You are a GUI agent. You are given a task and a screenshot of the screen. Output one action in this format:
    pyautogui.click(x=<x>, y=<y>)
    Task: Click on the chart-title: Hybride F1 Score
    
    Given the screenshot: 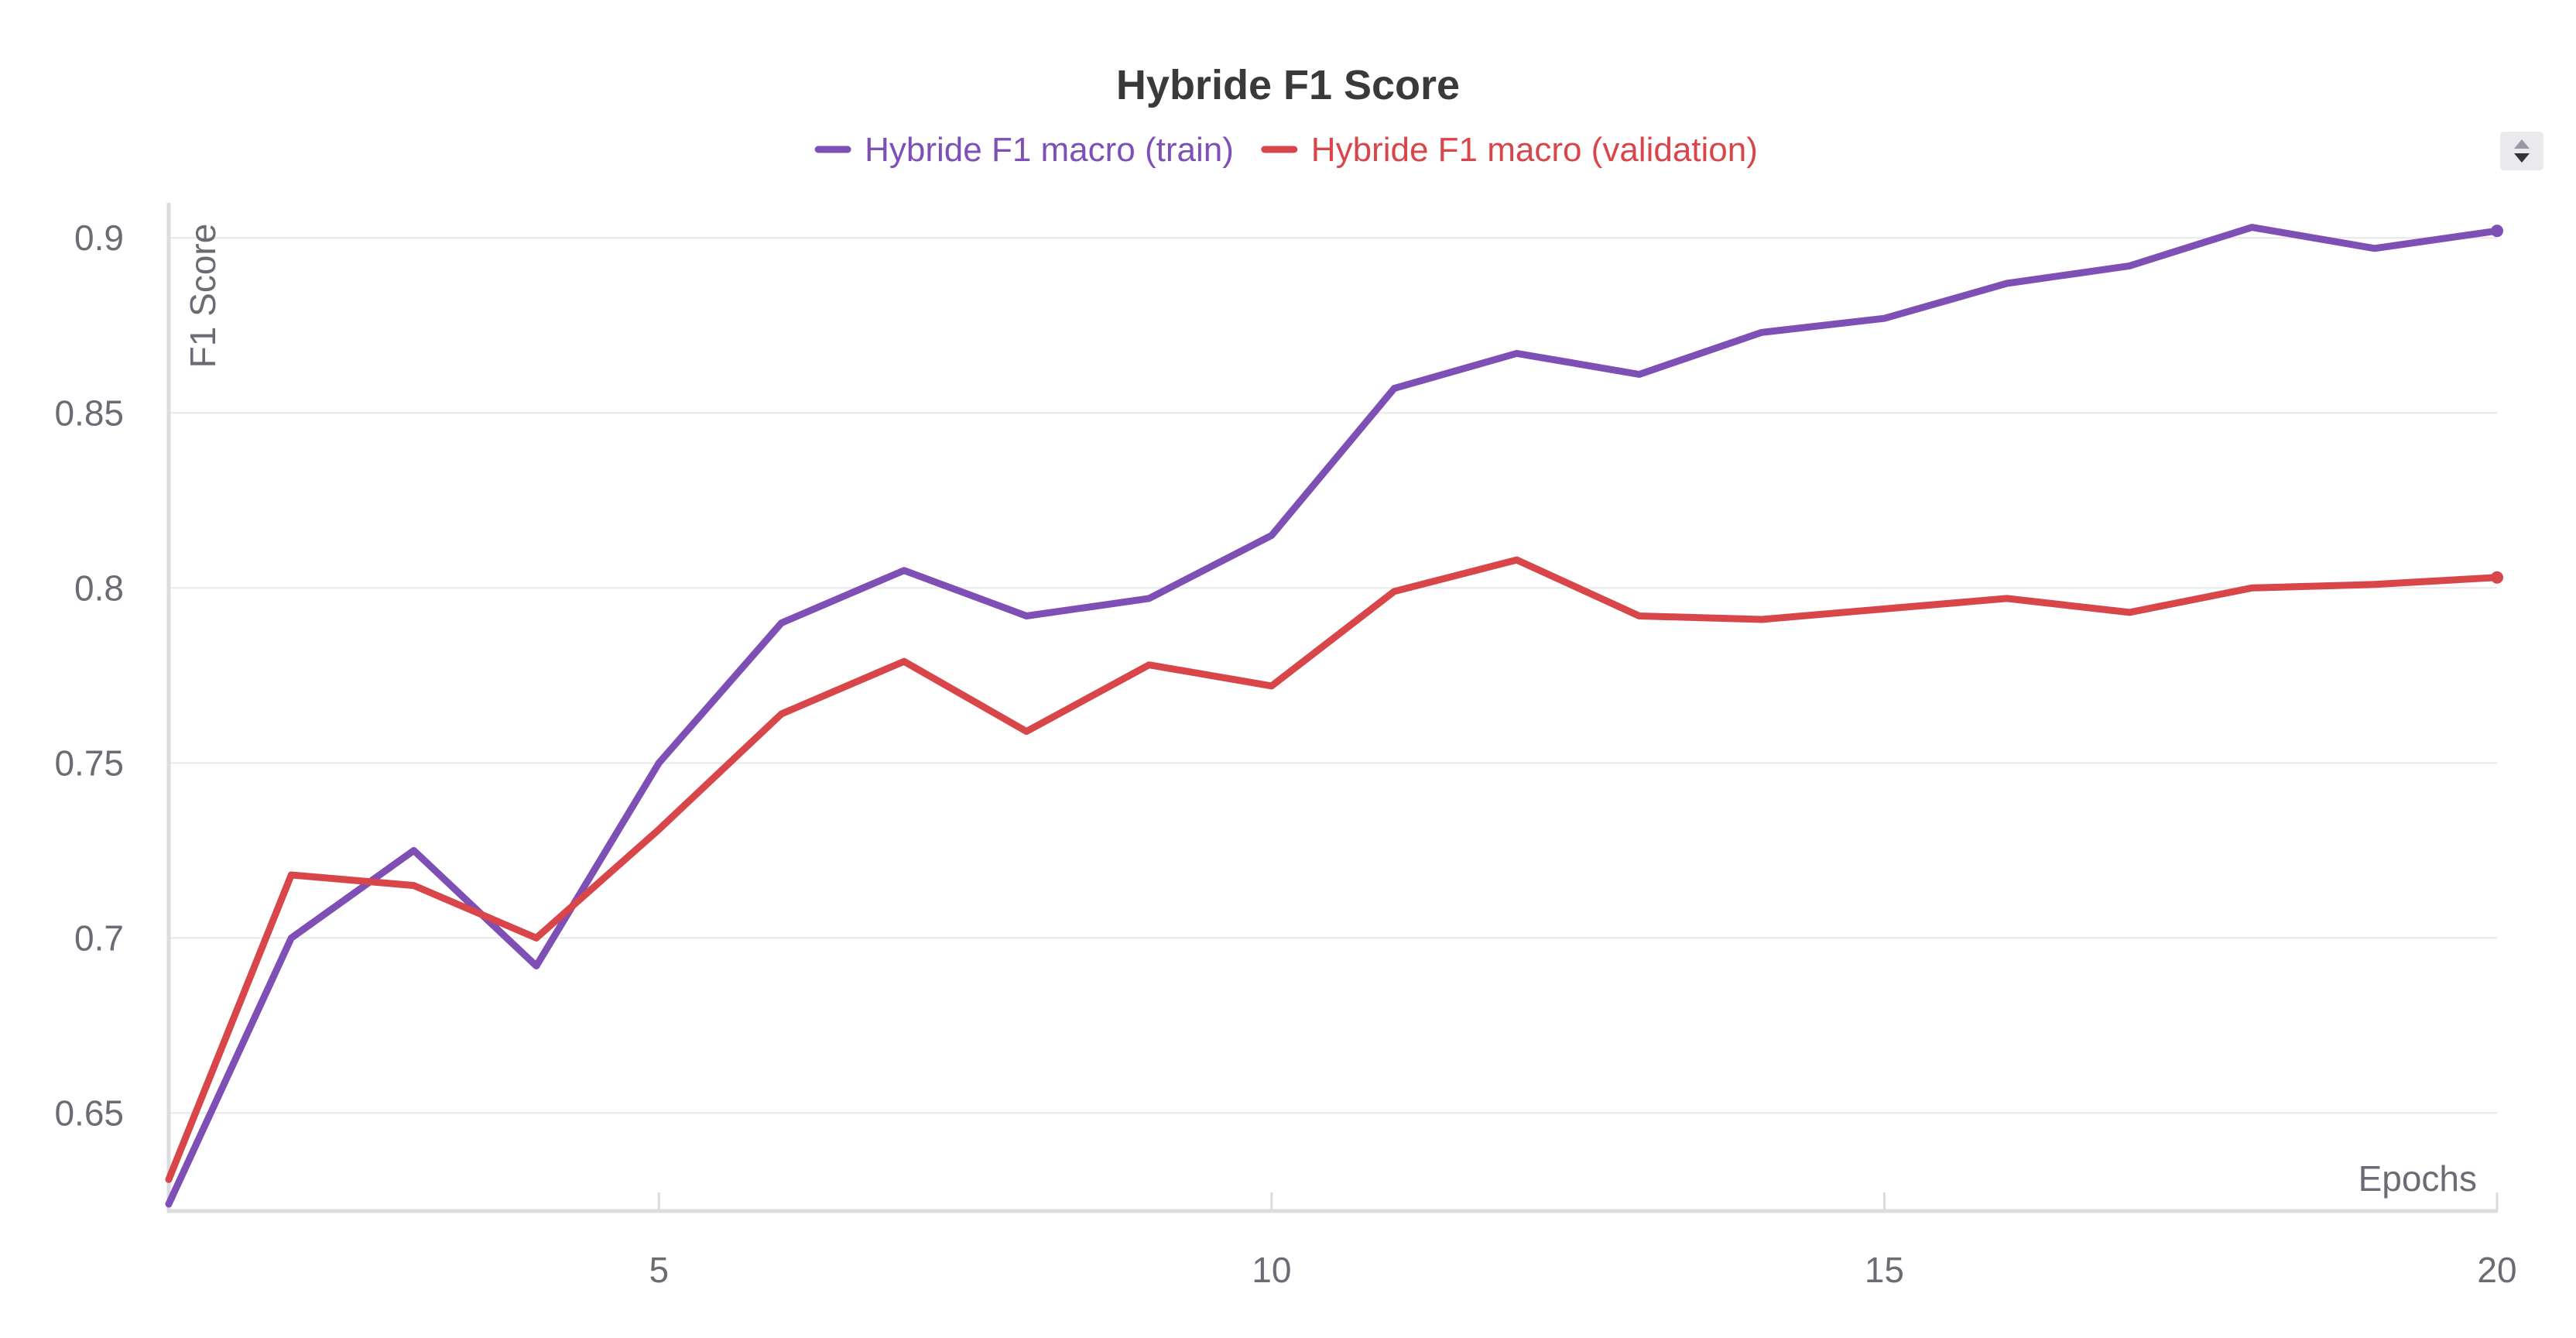 What is the action you would take?
    pyautogui.click(x=1288, y=85)
    